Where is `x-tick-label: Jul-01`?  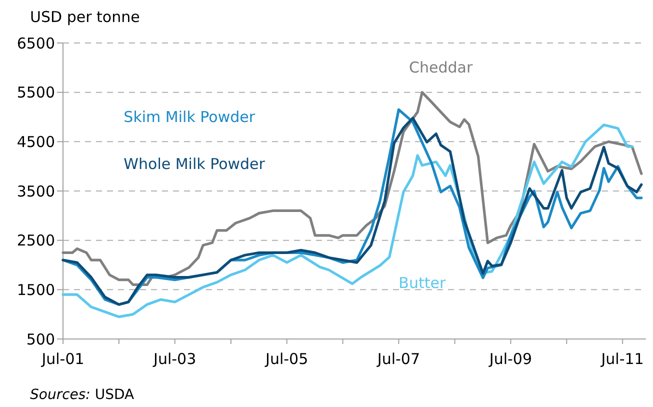 x-tick-label: Jul-01 is located at coordinates (62, 359).